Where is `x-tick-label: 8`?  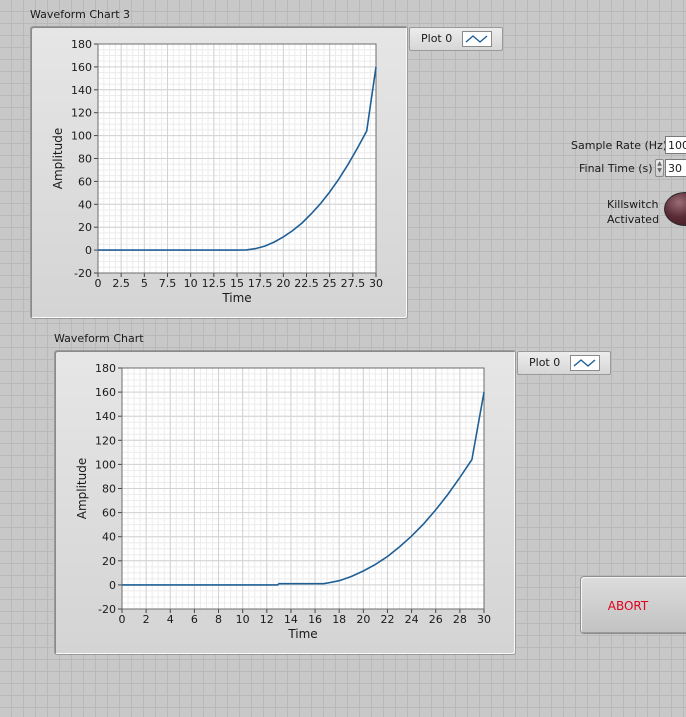 x-tick-label: 8 is located at coordinates (218, 619).